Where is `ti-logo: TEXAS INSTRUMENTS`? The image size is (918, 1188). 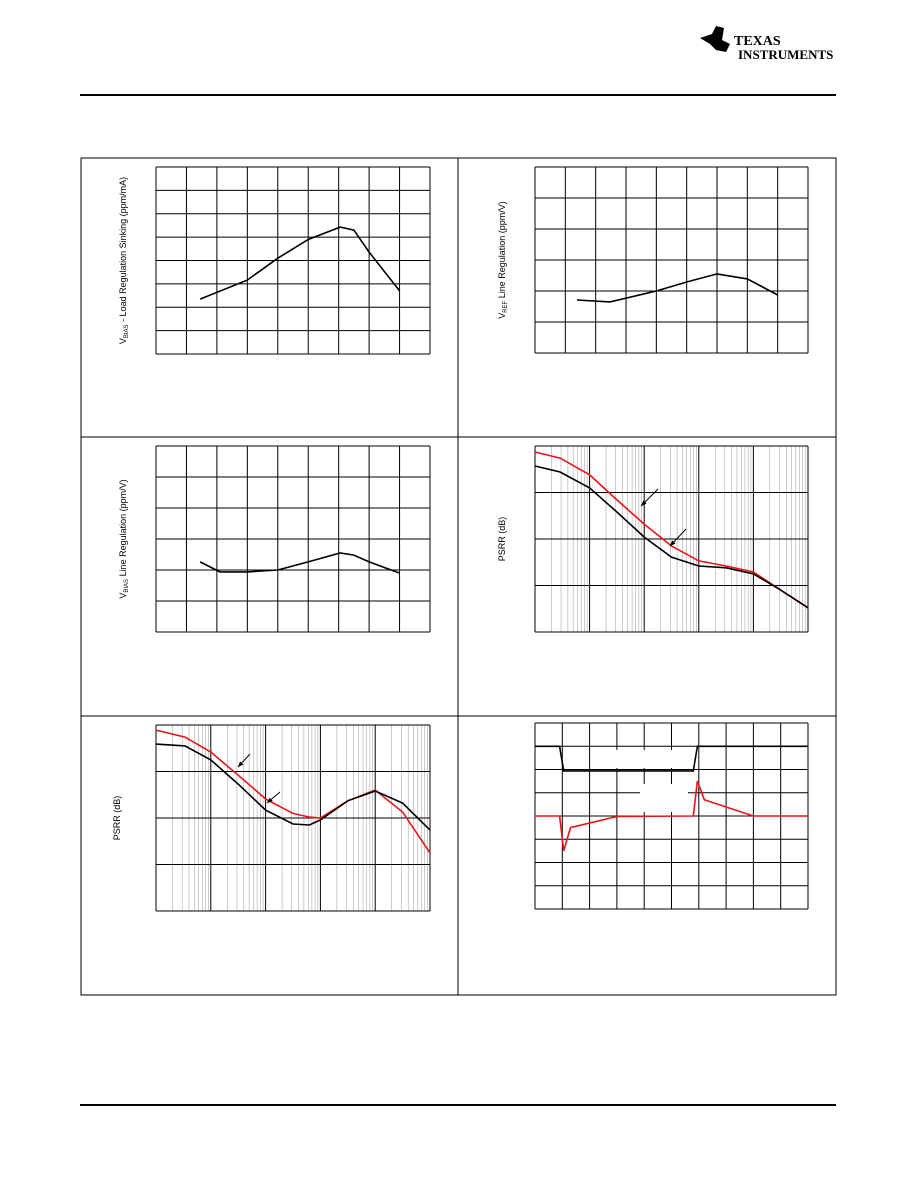
ti-logo: TEXAS INSTRUMENTS is located at coordinates (766, 44).